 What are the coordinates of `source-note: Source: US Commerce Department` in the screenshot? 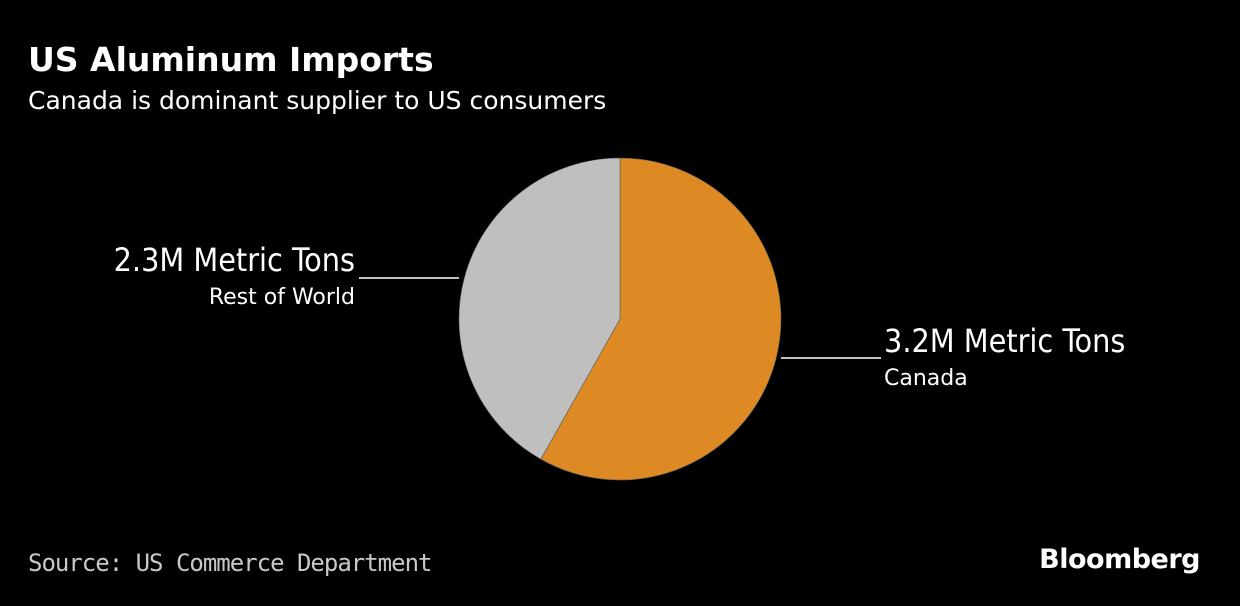 It's located at (230, 563).